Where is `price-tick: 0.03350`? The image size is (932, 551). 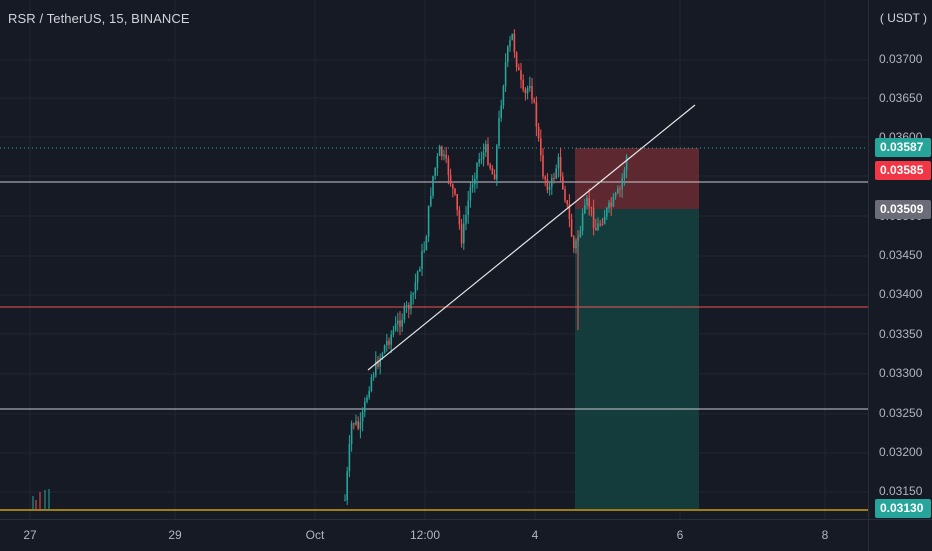 price-tick: 0.03350 is located at coordinates (901, 334).